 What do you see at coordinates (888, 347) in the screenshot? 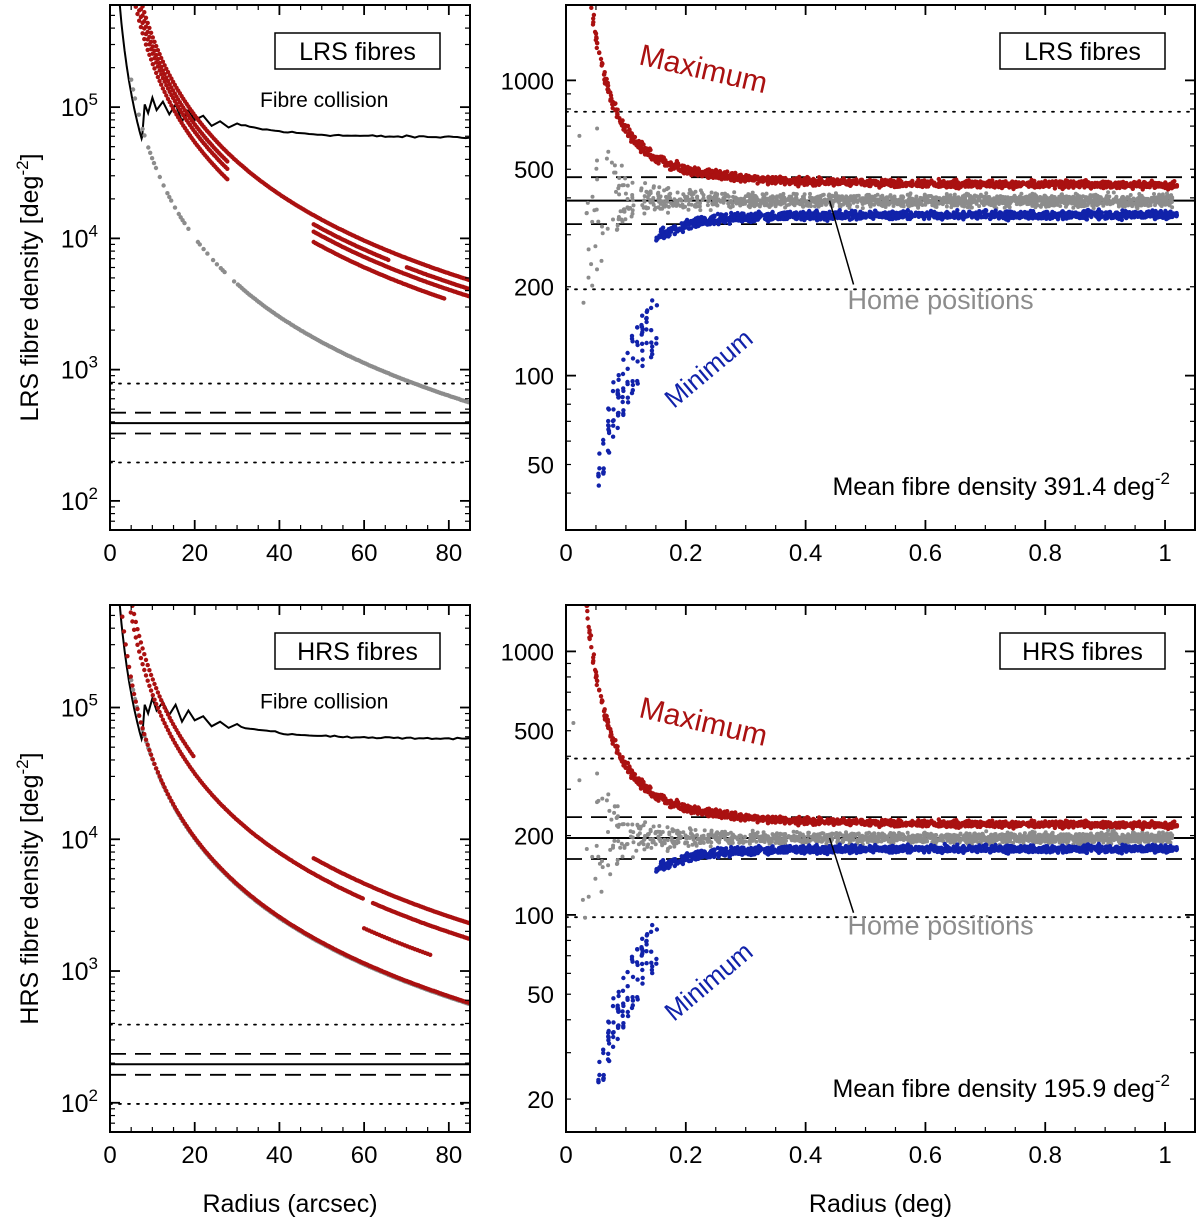
I see `series-minimum` at bounding box center [888, 347].